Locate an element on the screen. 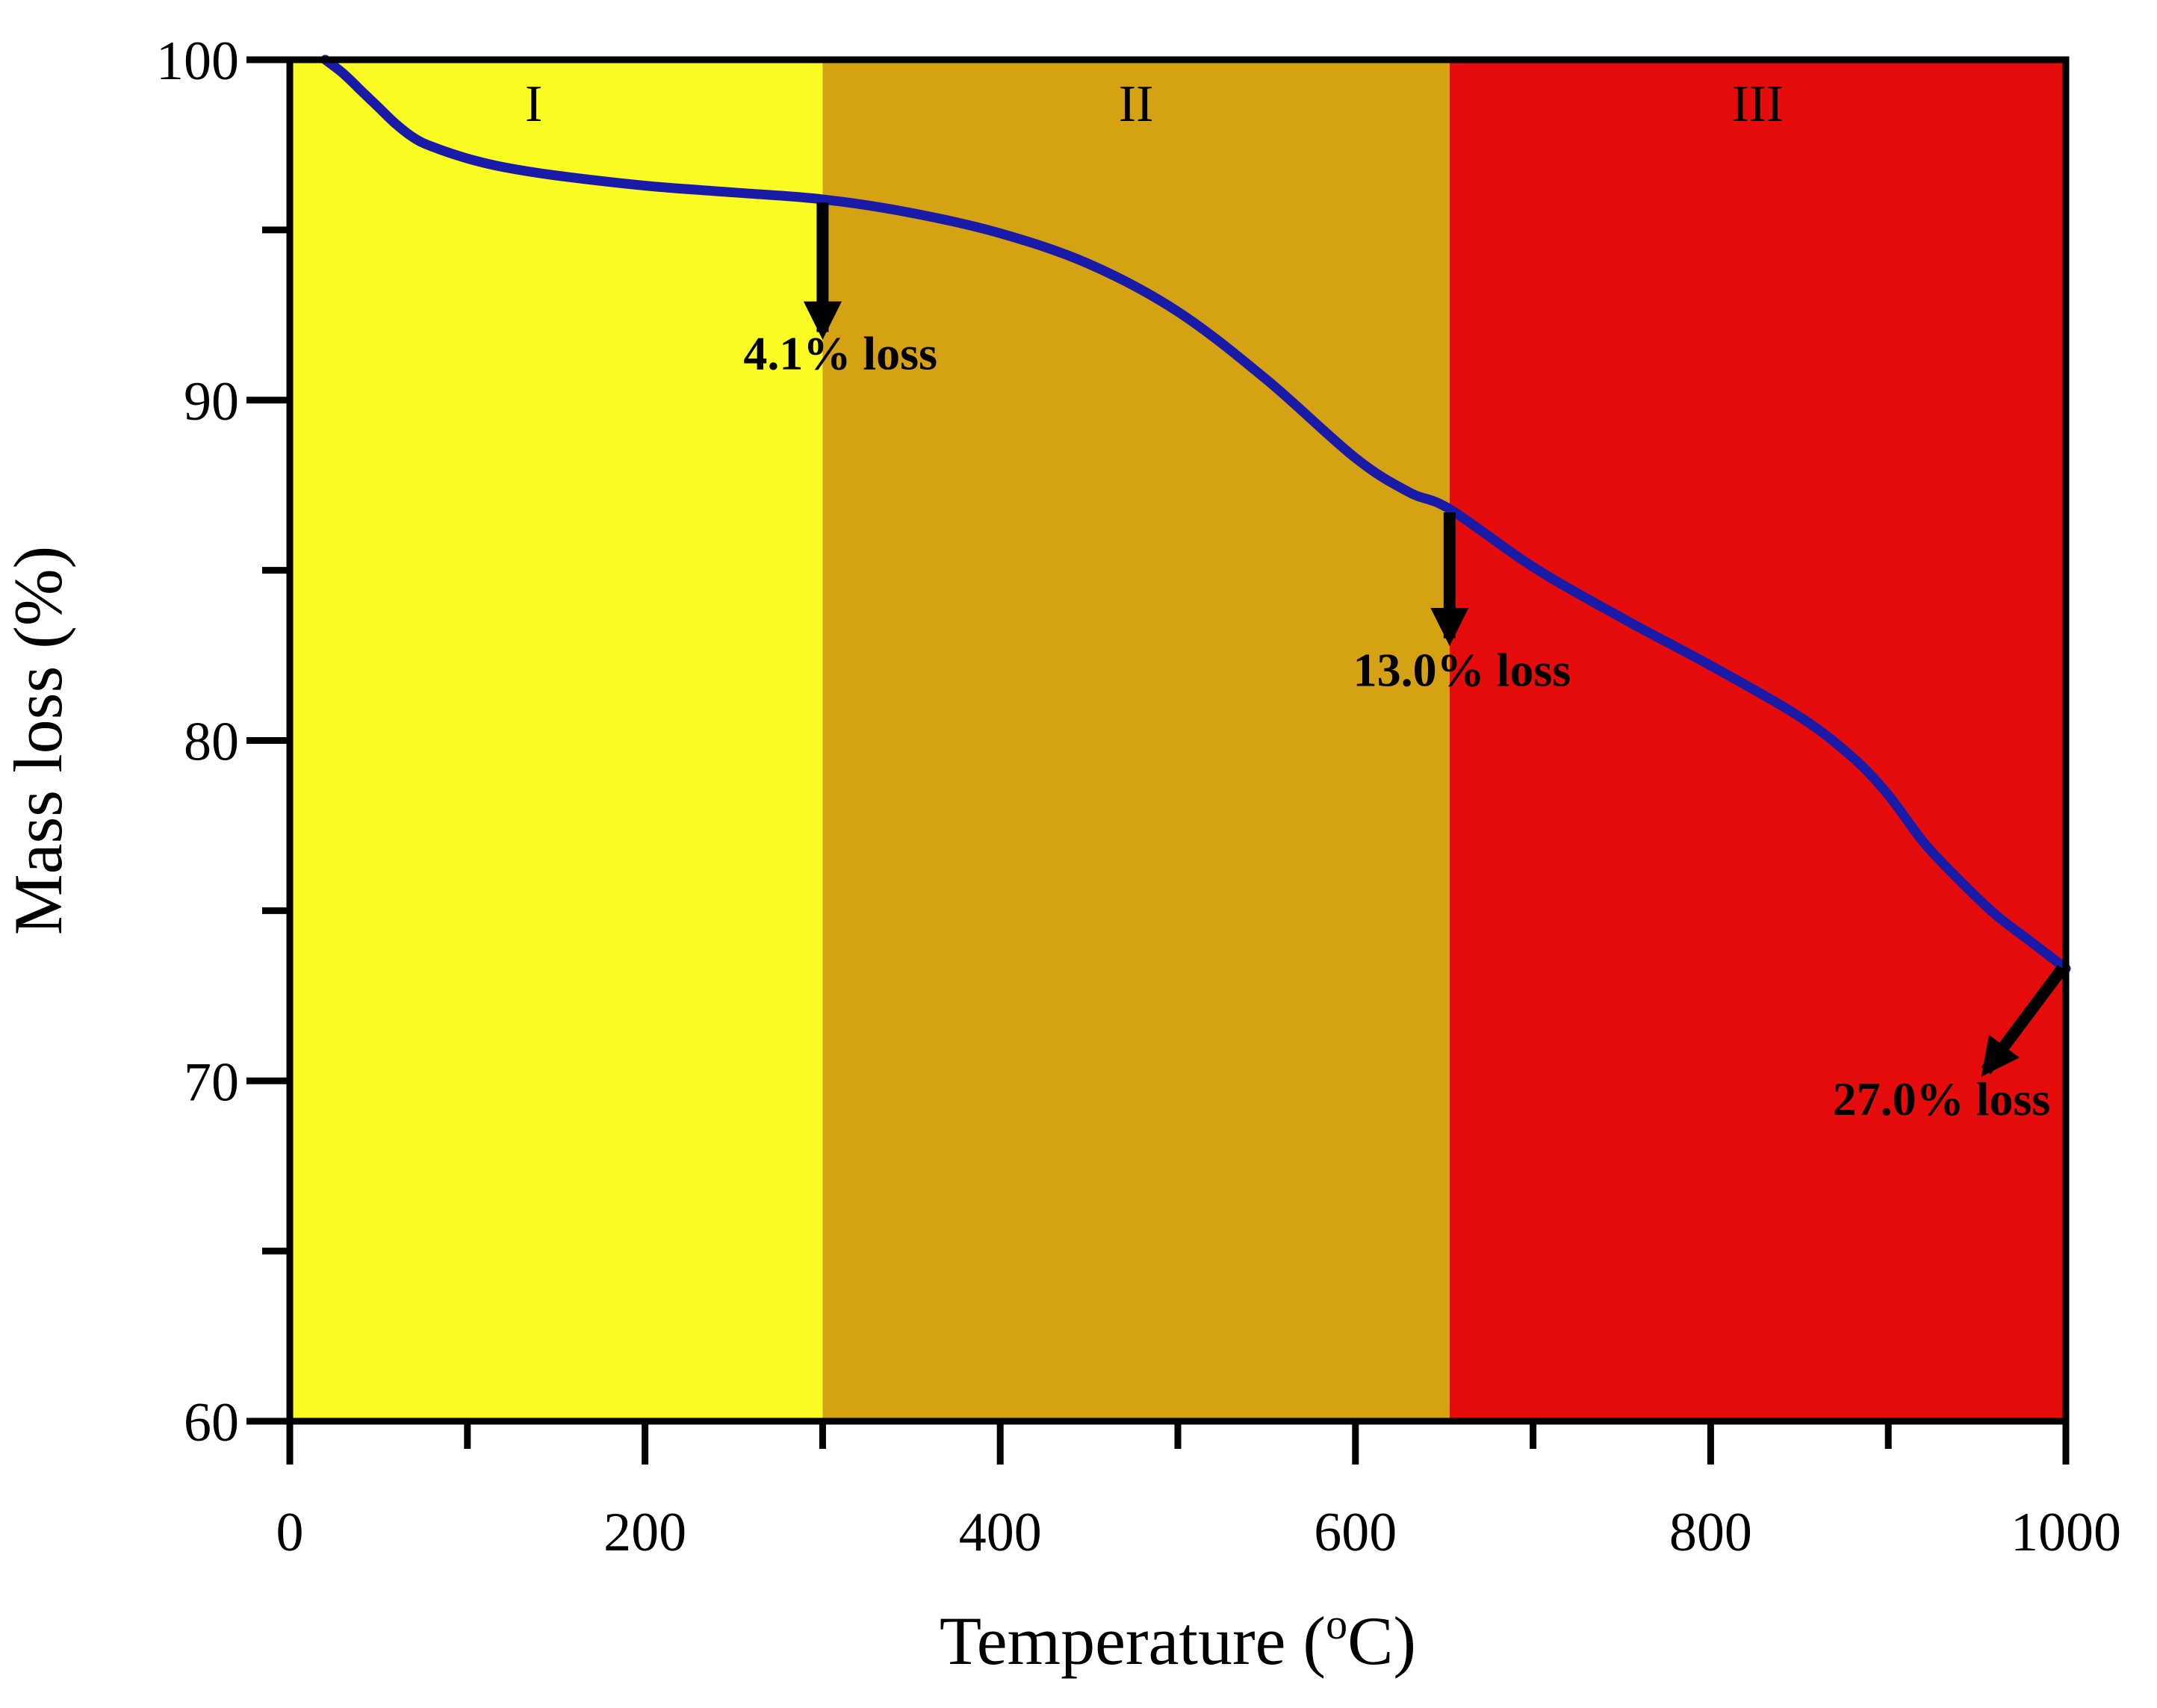 This screenshot has height=1708, width=2157. annotation-label-2: 13.0% loss is located at coordinates (1462, 670).